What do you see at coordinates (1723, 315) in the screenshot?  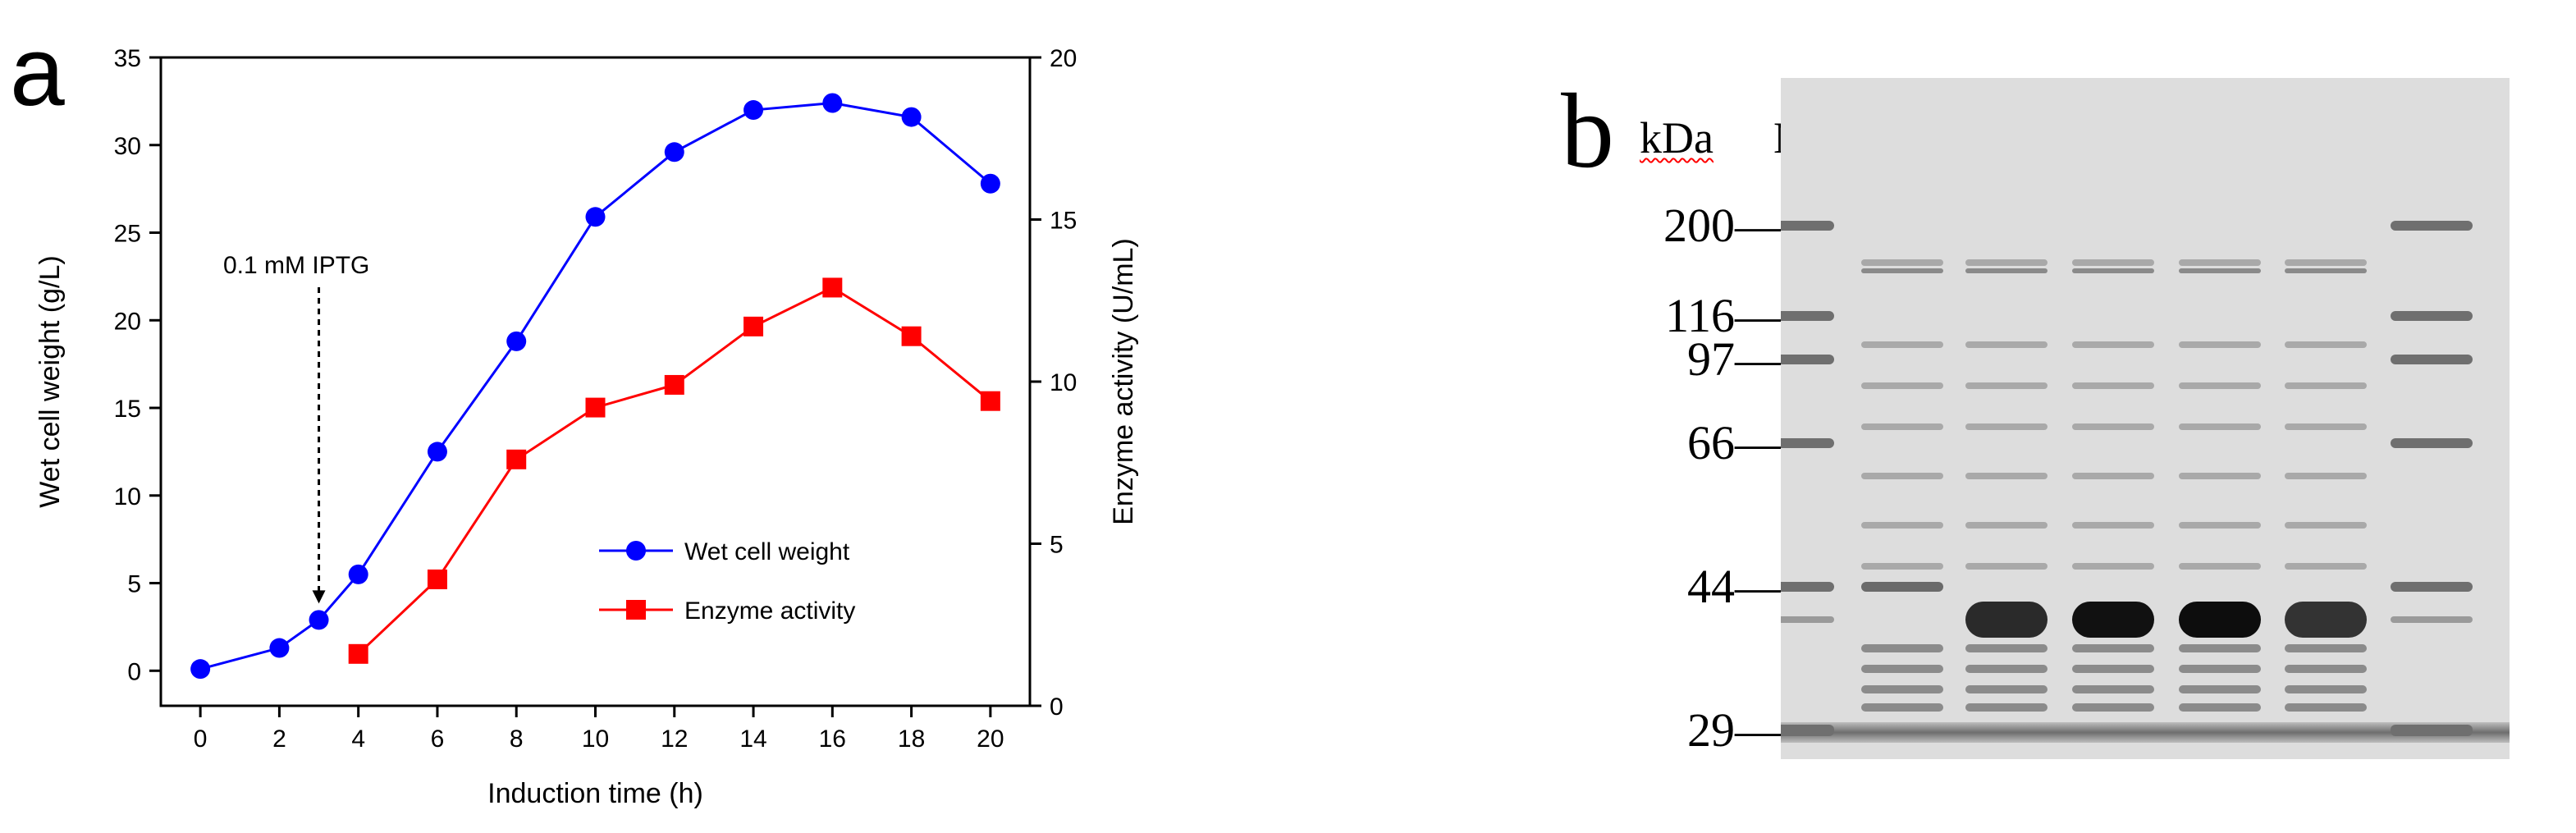 I see `mw-marker-116: 116—` at bounding box center [1723, 315].